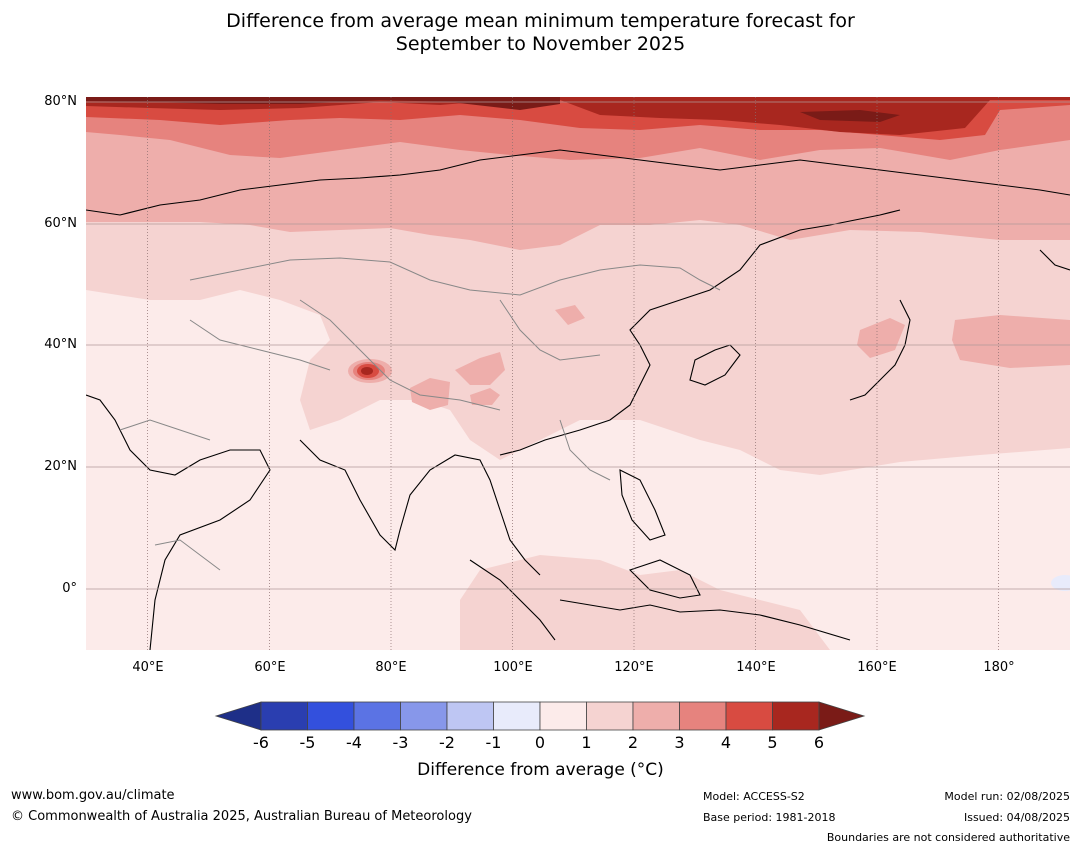 This screenshot has height=850, width=1081. What do you see at coordinates (480, 368) in the screenshot?
I see `anomaly-patch-2-3-tibet` at bounding box center [480, 368].